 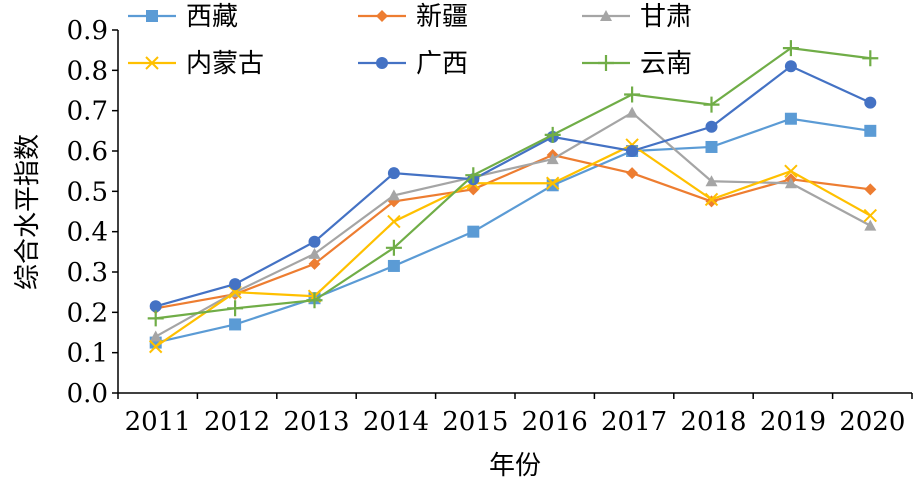 I want to click on y-tick-label: 0.6, so click(x=87, y=152).